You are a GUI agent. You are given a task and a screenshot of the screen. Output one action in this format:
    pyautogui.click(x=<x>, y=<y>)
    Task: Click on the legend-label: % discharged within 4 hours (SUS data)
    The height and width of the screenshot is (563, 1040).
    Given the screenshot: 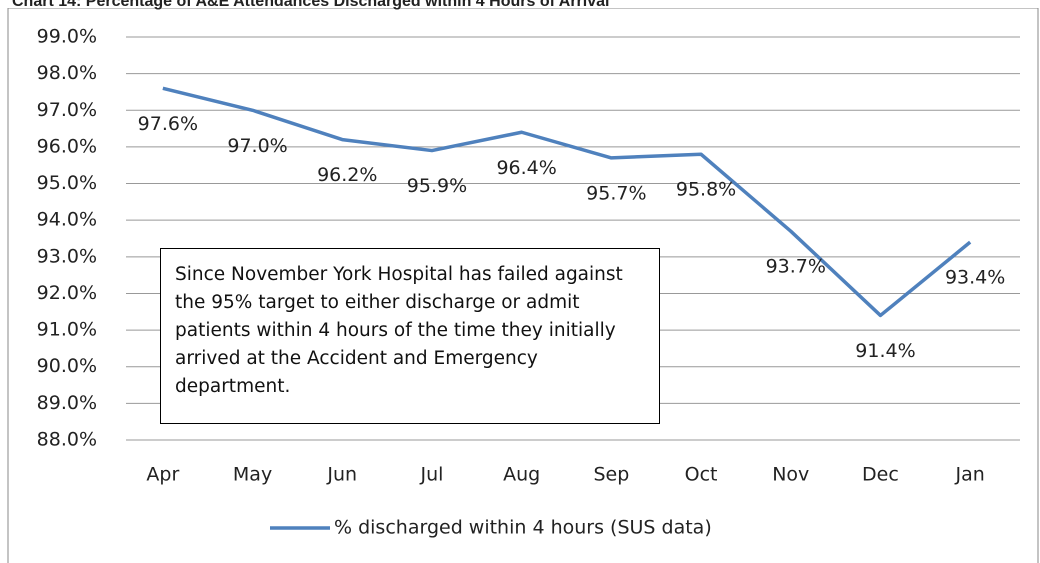 What is the action you would take?
    pyautogui.click(x=523, y=528)
    